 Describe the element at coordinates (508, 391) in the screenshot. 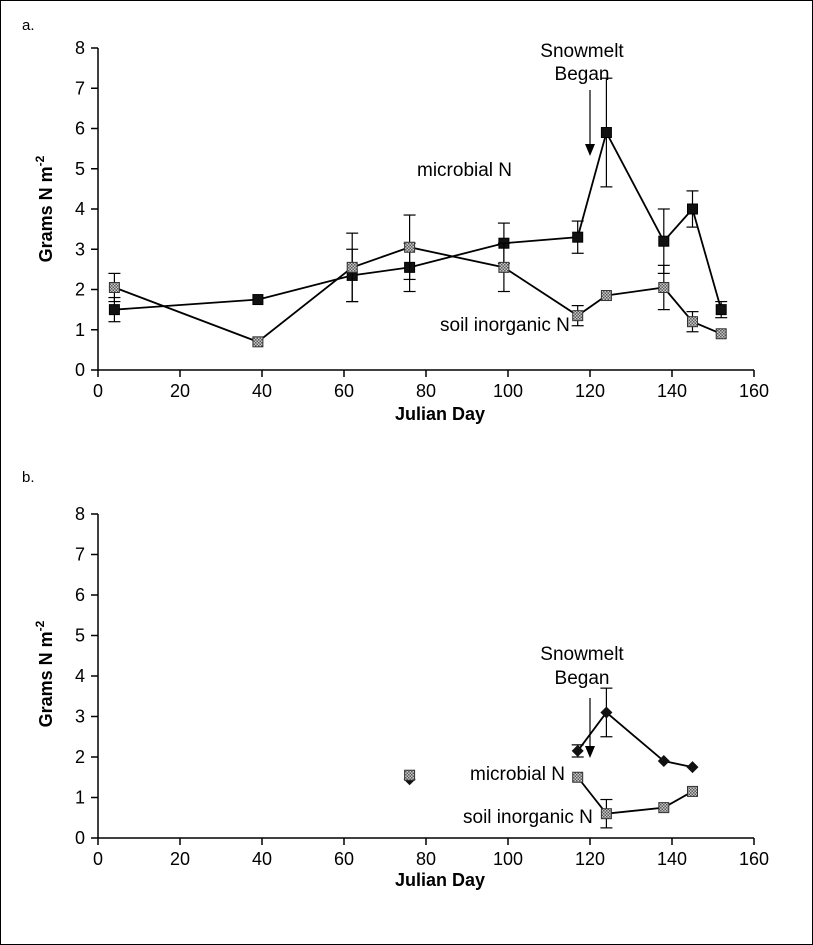

I see `panel-a-x-tick-label: 100` at that location.